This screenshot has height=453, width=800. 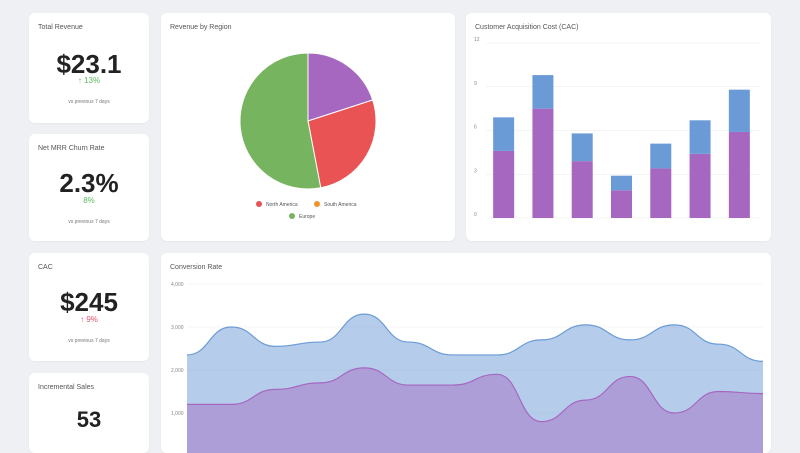 What do you see at coordinates (71, 148) in the screenshot?
I see `card-title: Net MRR Churn Rate` at bounding box center [71, 148].